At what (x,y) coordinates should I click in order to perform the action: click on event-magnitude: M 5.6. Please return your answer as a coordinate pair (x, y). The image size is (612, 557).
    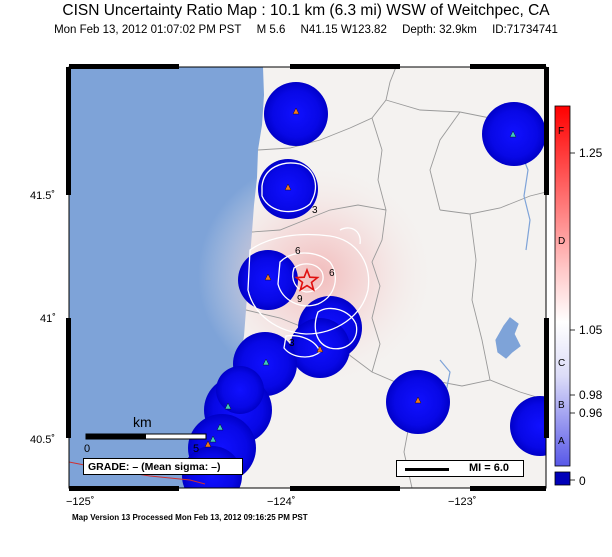
    Looking at the image, I should click on (271, 30).